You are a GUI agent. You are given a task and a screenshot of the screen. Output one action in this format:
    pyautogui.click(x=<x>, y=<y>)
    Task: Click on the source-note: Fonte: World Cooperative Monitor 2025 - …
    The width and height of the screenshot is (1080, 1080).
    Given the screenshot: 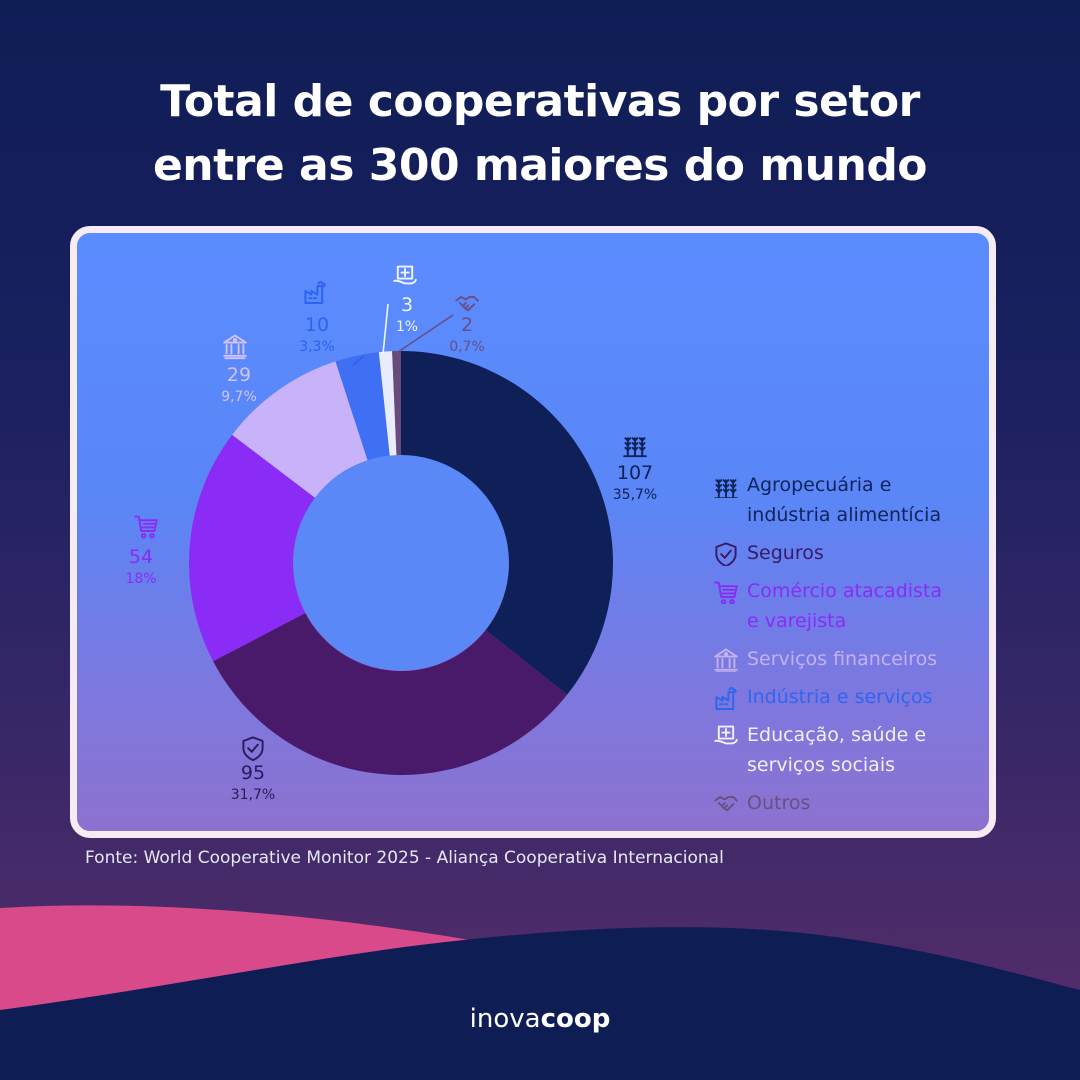 What is the action you would take?
    pyautogui.click(x=404, y=858)
    